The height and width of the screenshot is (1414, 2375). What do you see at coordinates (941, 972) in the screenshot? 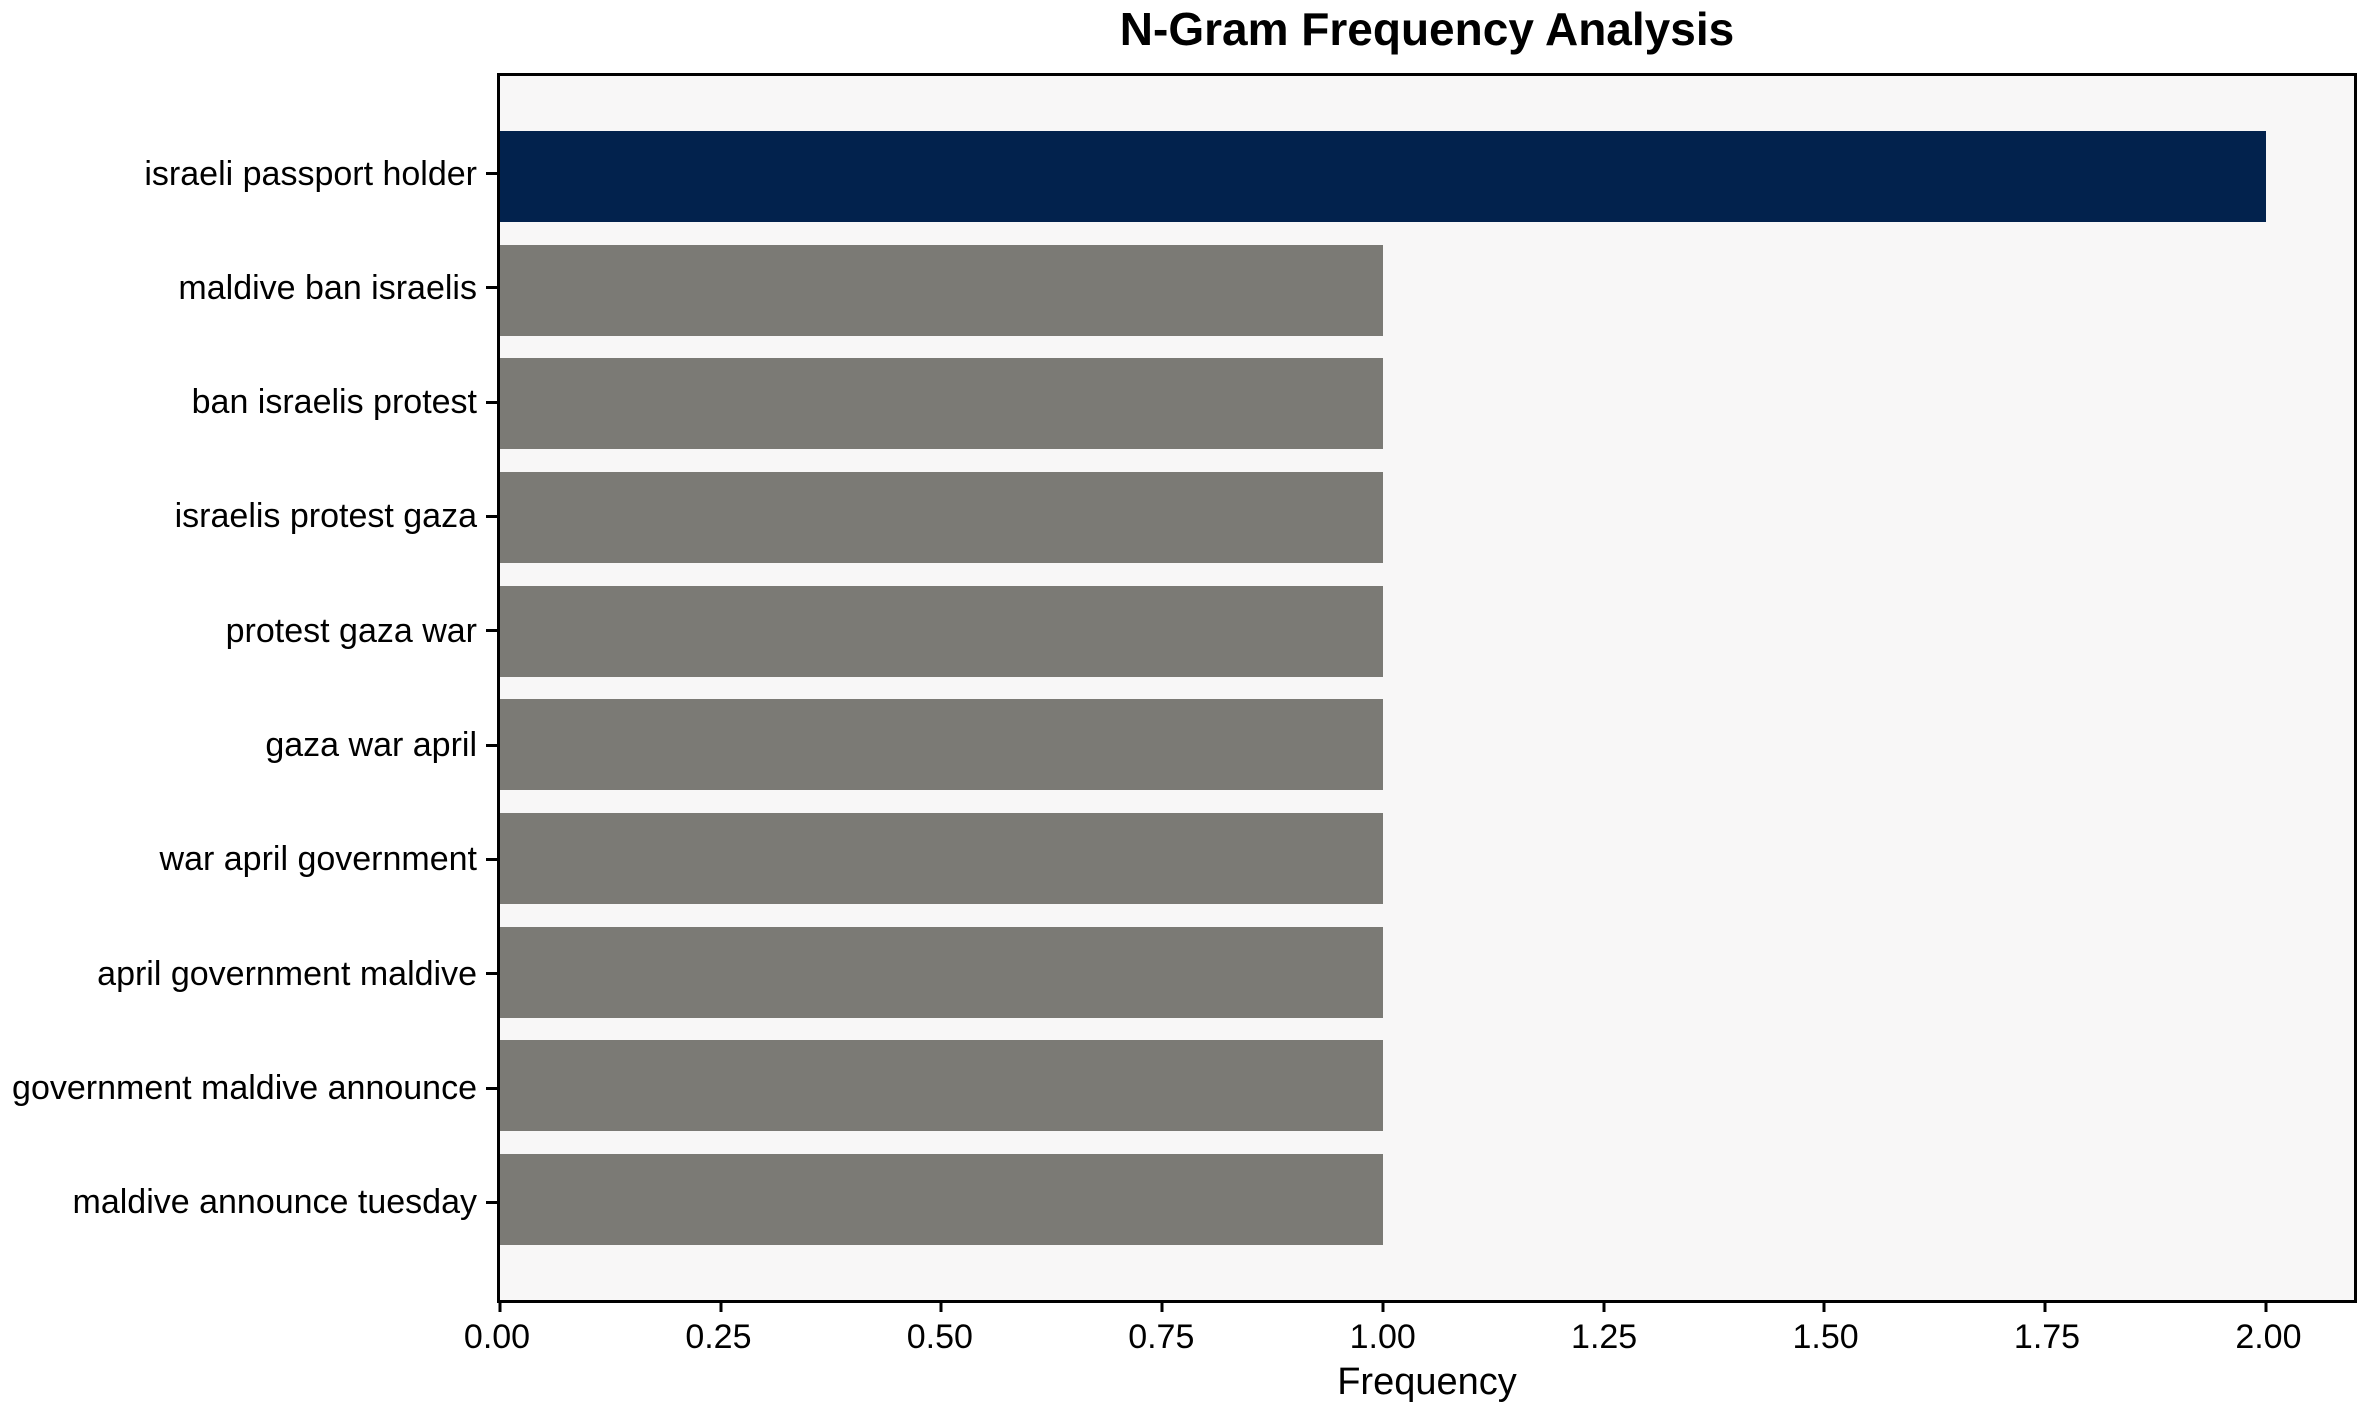
I see `bar-april-government-maldive` at bounding box center [941, 972].